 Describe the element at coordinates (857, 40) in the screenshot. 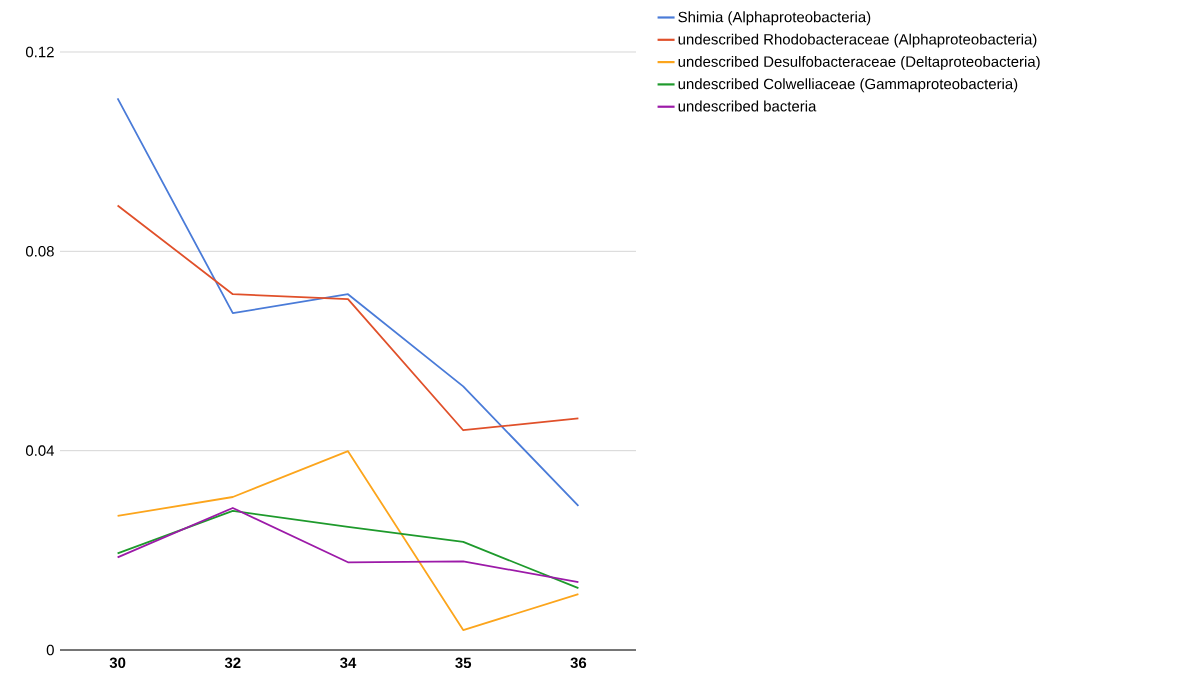

I see `legend-label: undescribed Rhodobacteraceae (Alphaproteobacteria)` at that location.